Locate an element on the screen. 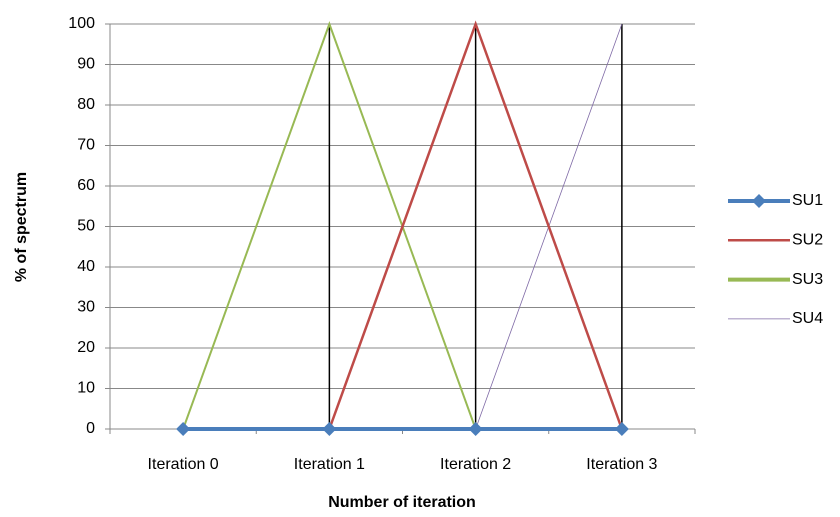  y-tick-label: 10 is located at coordinates (86, 388).